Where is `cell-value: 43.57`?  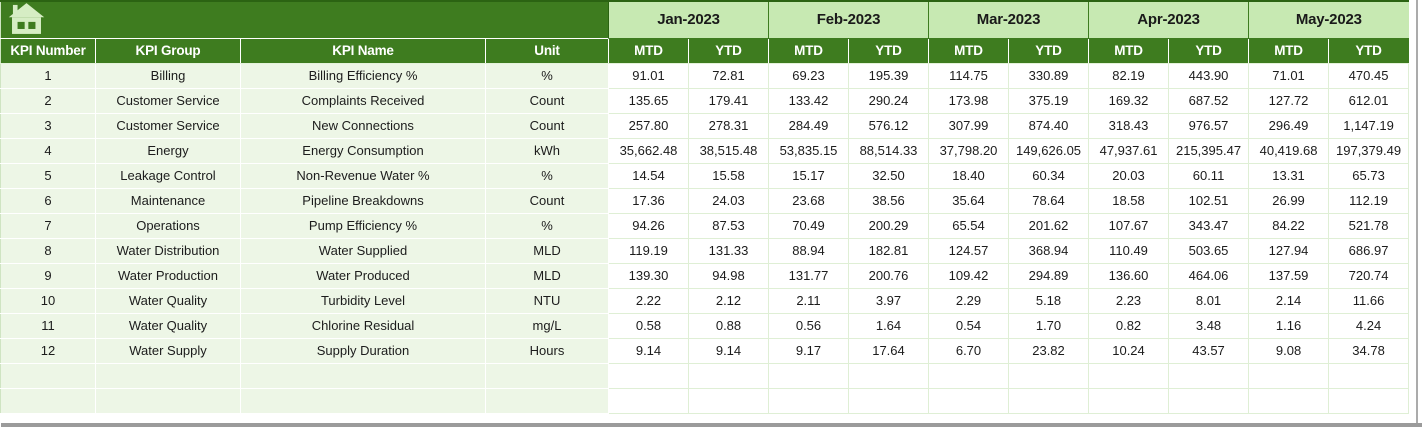 cell-value: 43.57 is located at coordinates (1209, 351).